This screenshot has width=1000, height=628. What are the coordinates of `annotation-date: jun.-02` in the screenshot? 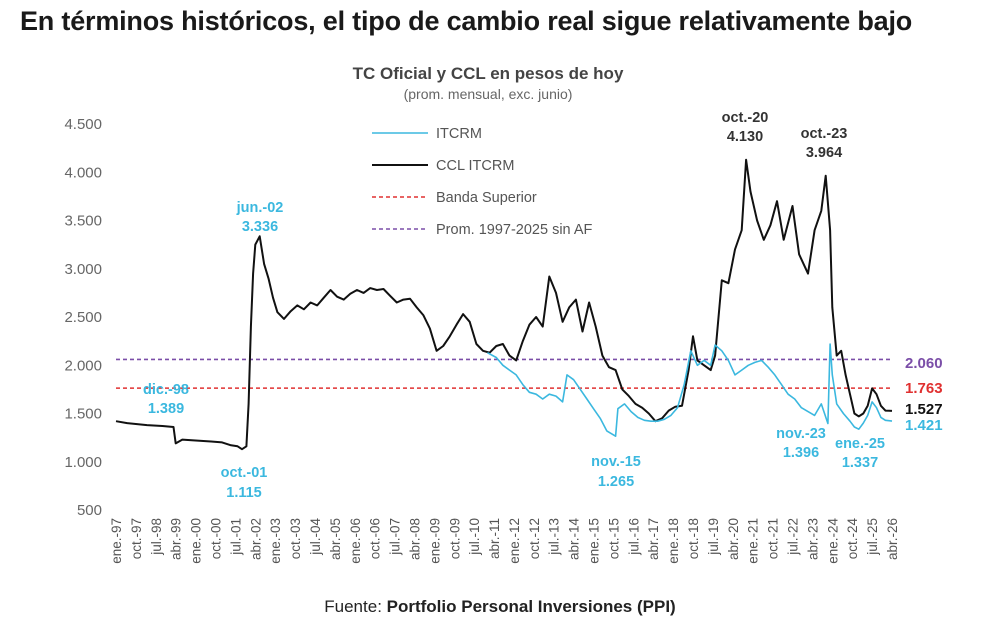 It's located at (260, 208).